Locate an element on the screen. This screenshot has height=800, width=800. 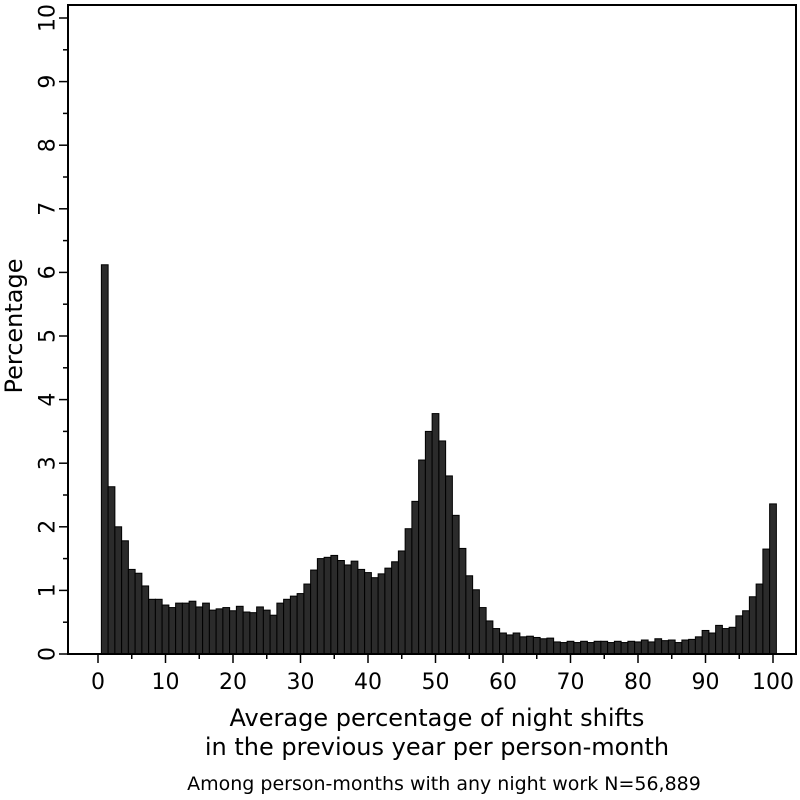
x-tick-label: 20 is located at coordinates (233, 682).